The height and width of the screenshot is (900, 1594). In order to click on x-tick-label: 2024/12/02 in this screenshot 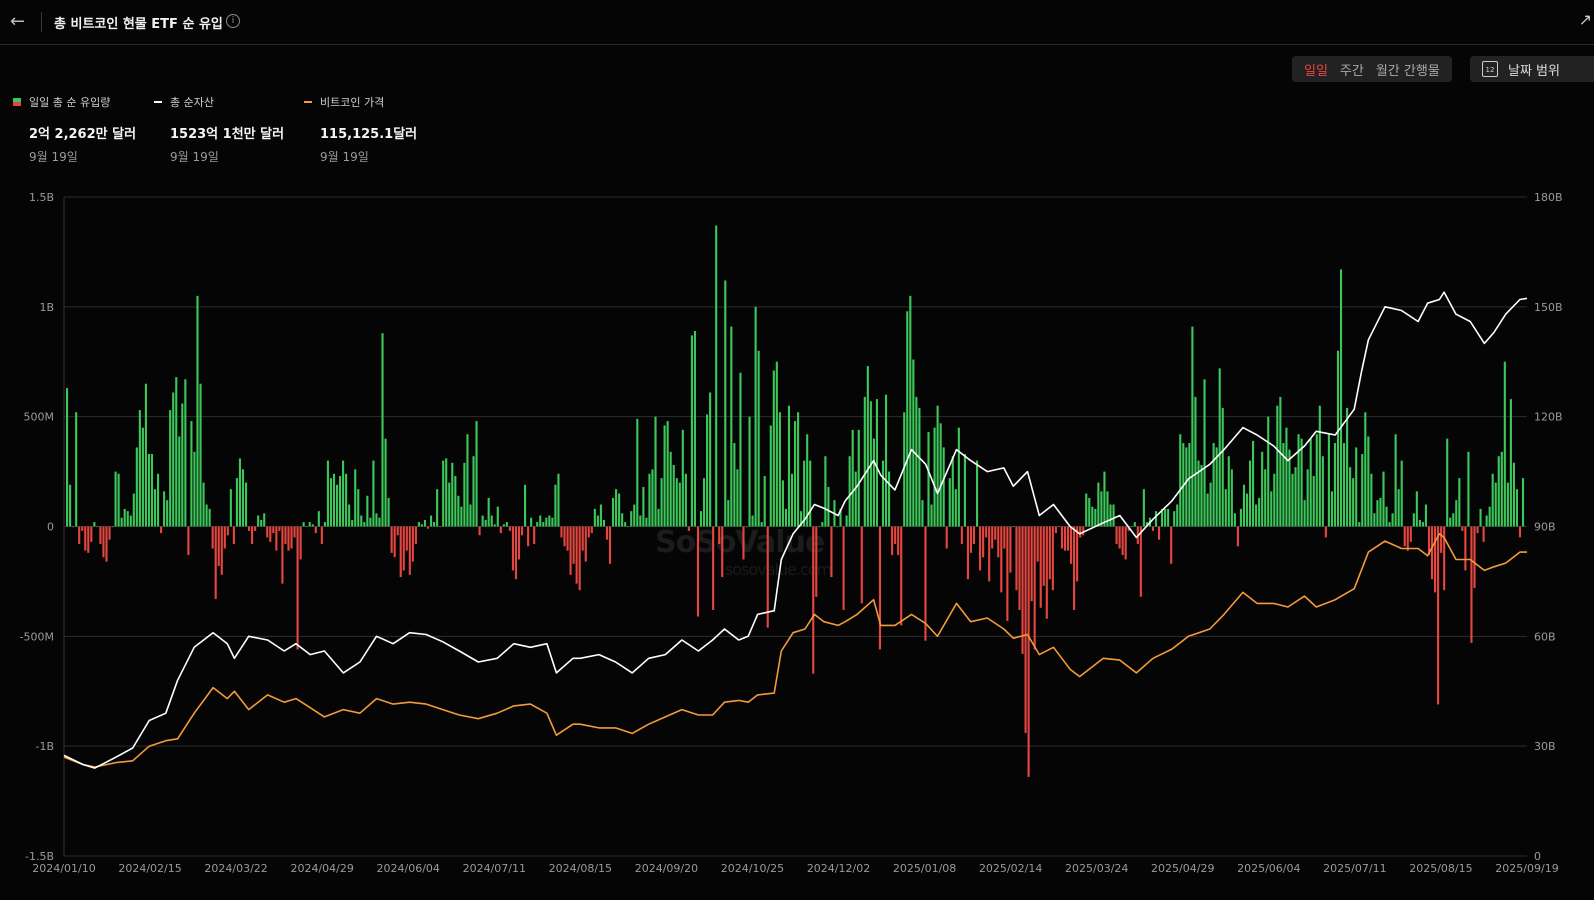, I will do `click(838, 868)`.